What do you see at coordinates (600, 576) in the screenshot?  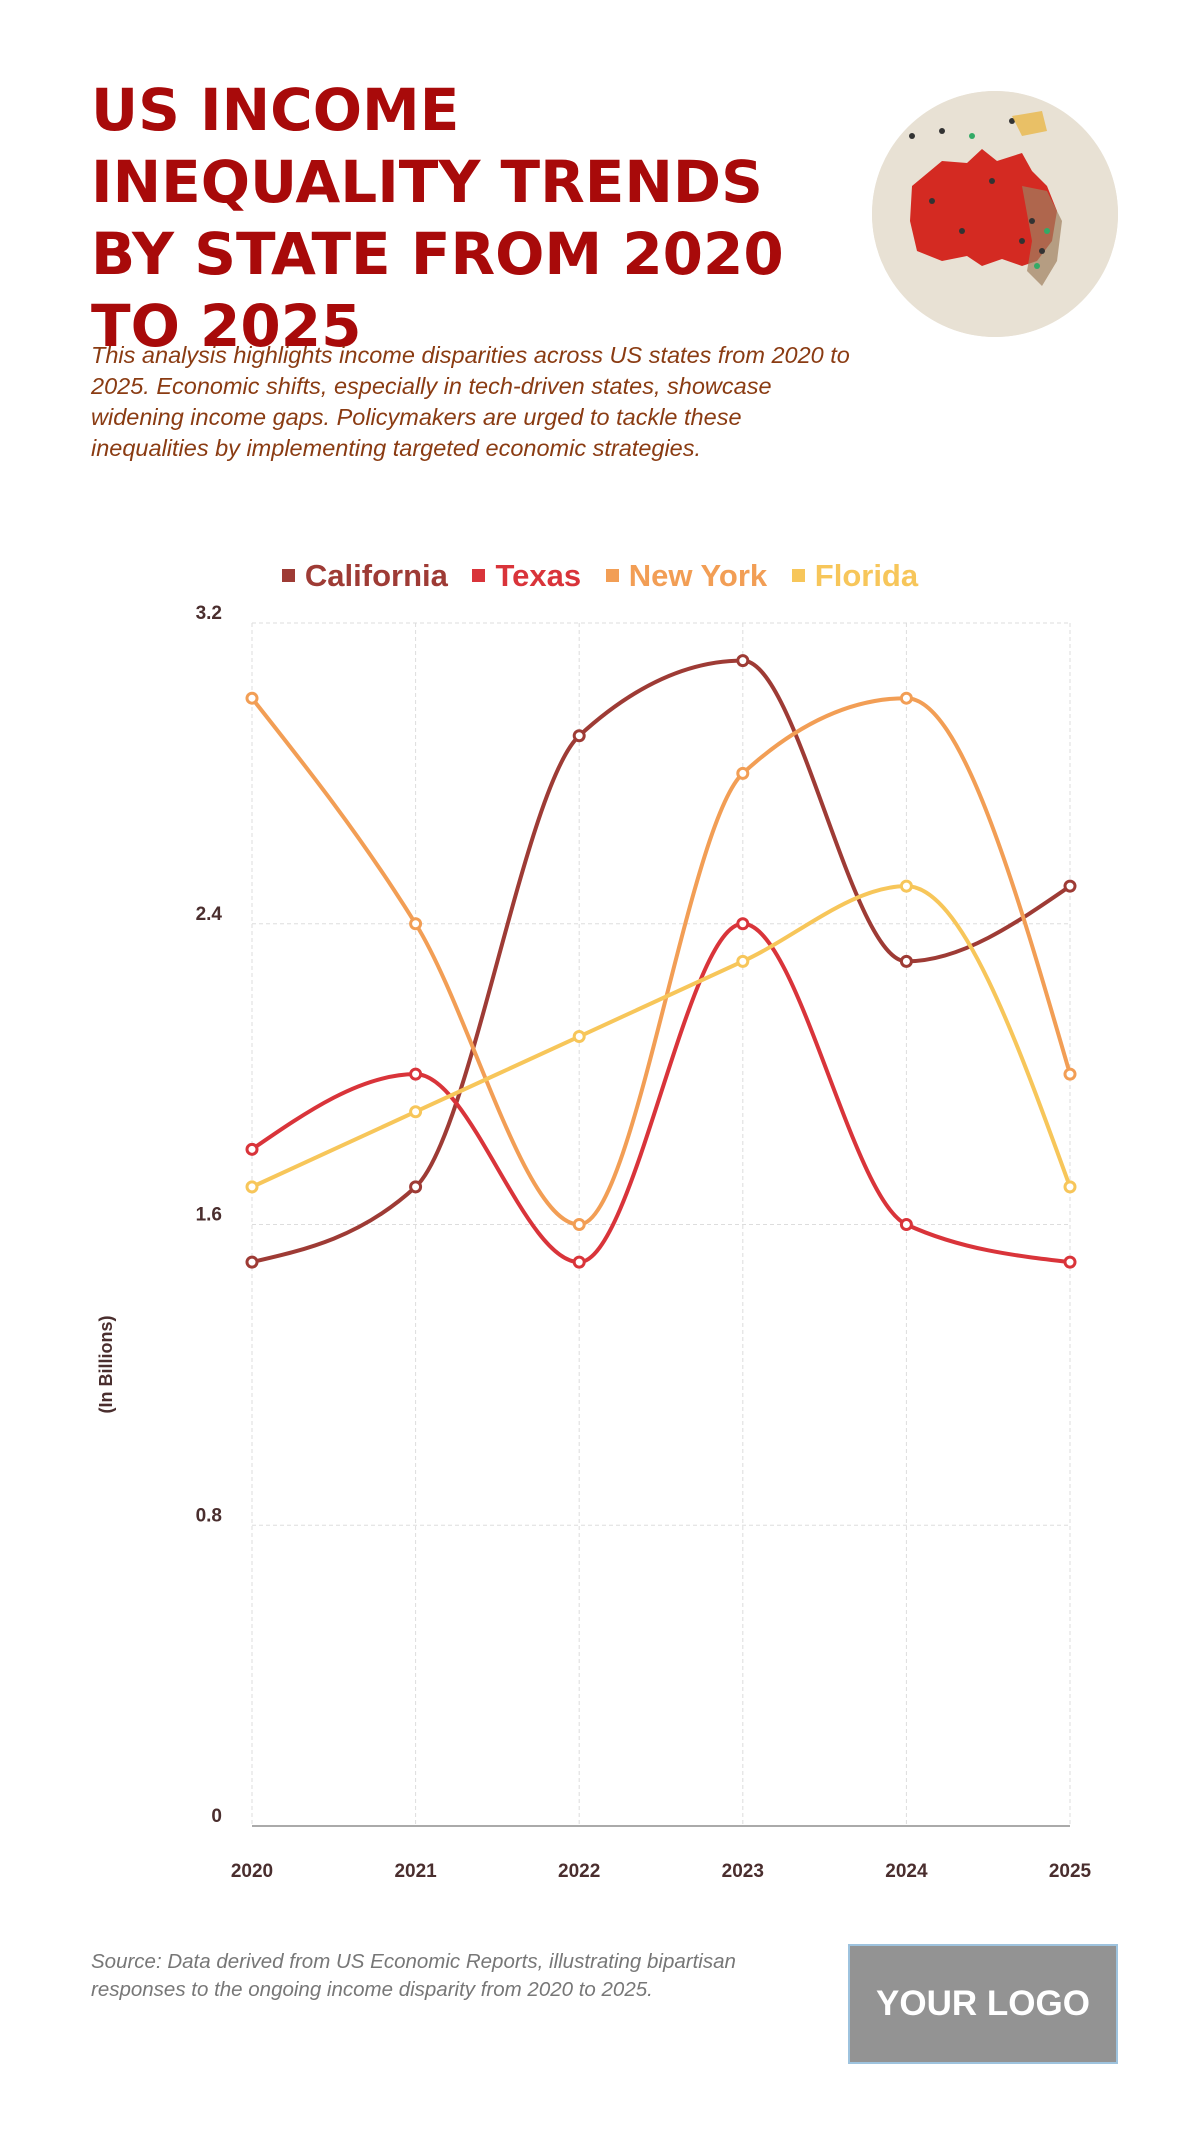 I see `chart-legend: California Texas New York Florida` at bounding box center [600, 576].